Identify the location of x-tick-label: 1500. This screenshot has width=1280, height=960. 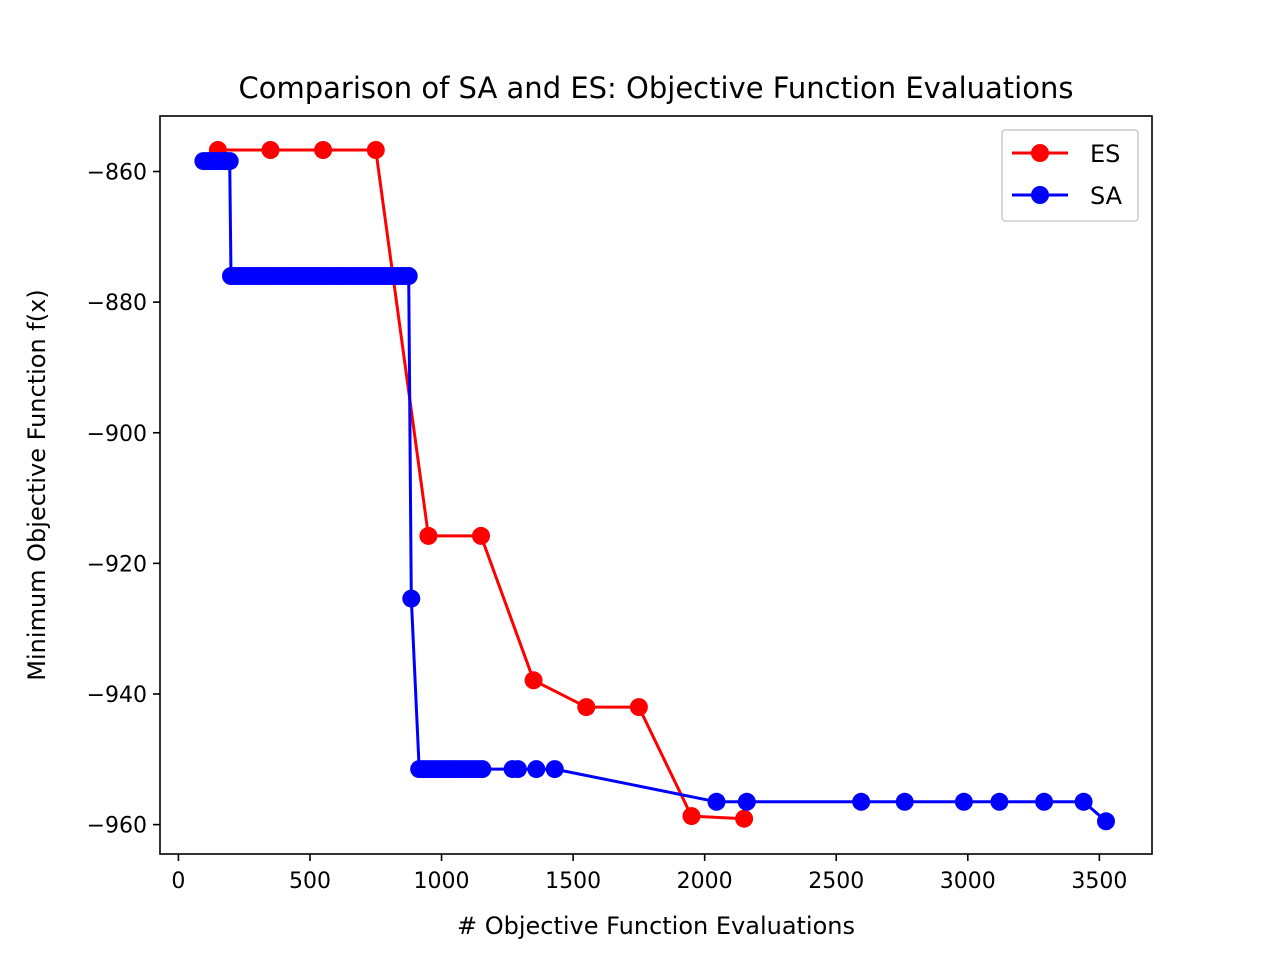
(573, 881).